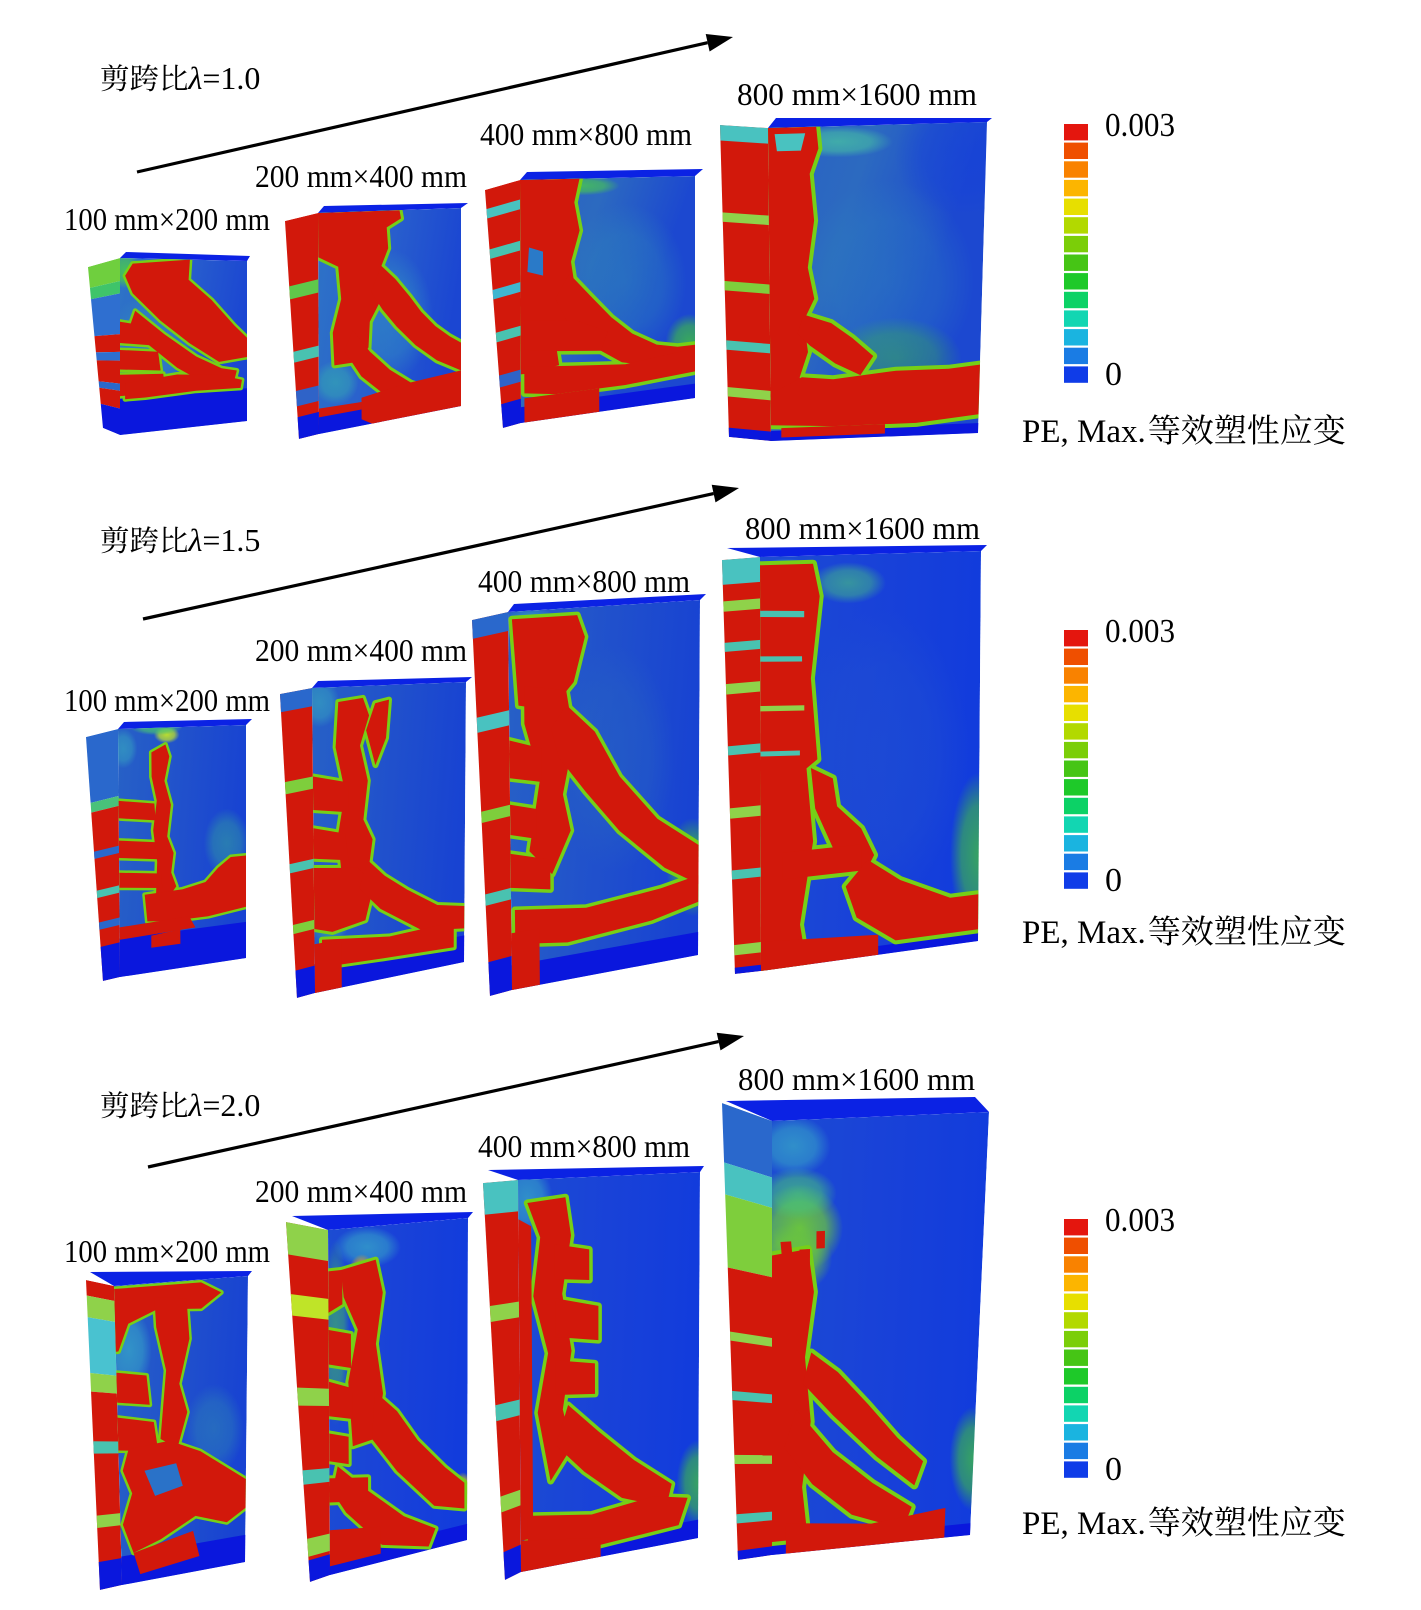 The height and width of the screenshot is (1610, 1421). What do you see at coordinates (224, 78) in the screenshot?
I see `svg-text: λ=1.0` at bounding box center [224, 78].